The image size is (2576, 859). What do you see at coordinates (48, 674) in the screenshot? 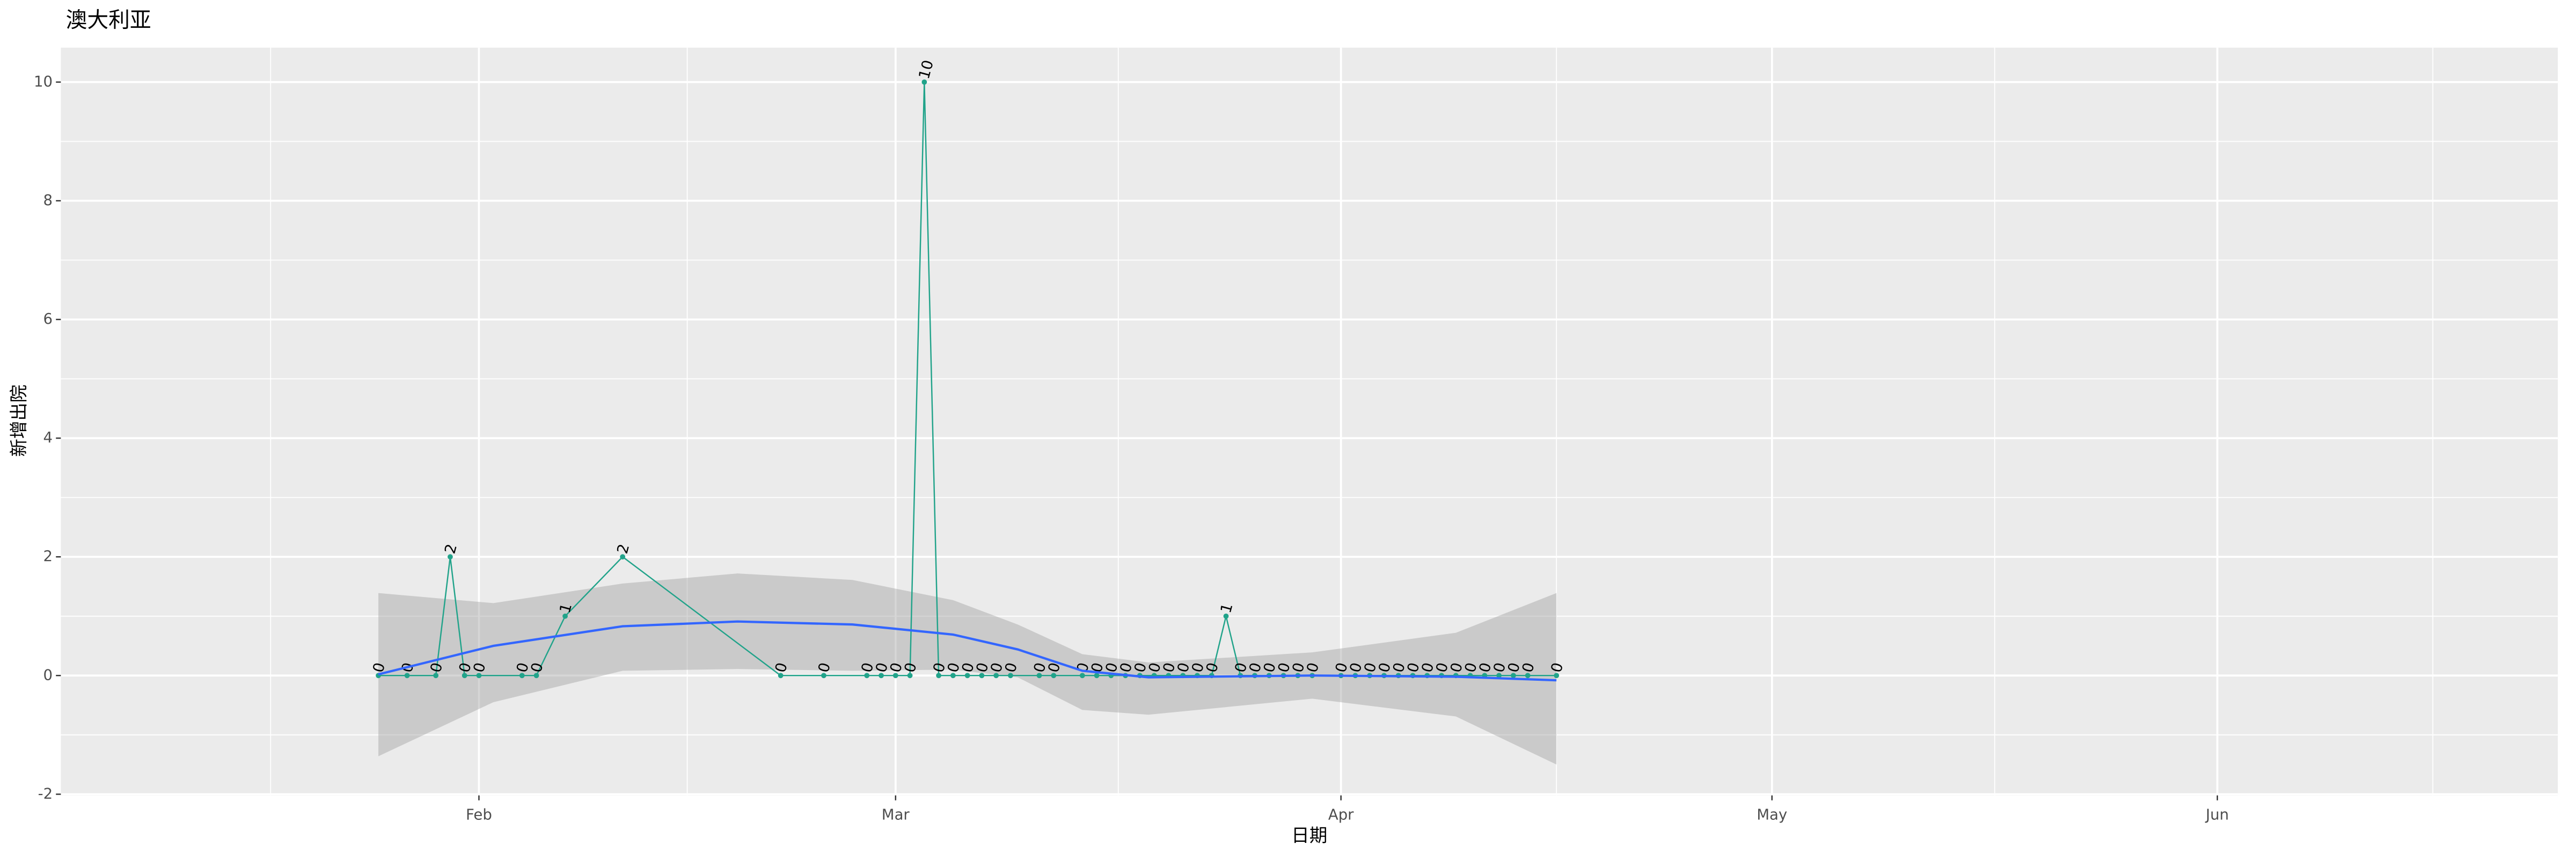
I see `y-tick-label: 0` at bounding box center [48, 674].